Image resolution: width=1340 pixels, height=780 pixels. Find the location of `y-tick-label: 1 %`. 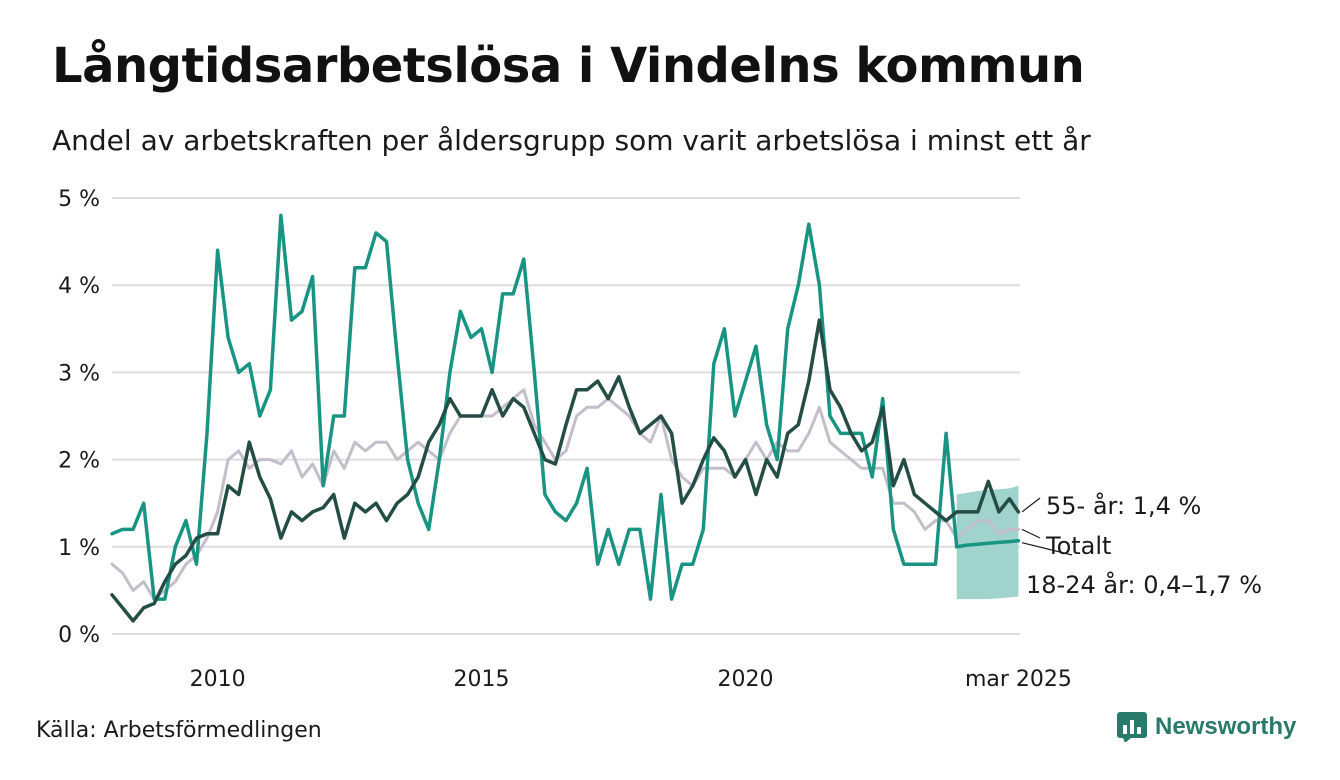

y-tick-label: 1 % is located at coordinates (79, 548).